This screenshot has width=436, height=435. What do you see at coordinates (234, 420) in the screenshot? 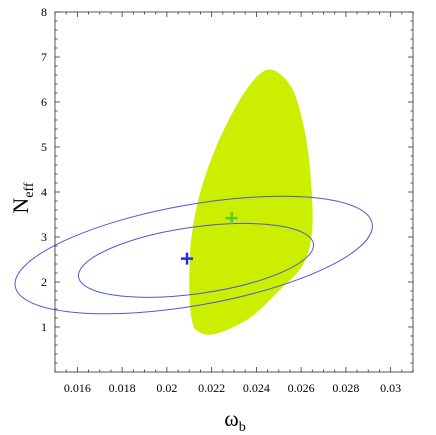
I see `x-axis-title: ωb` at bounding box center [234, 420].